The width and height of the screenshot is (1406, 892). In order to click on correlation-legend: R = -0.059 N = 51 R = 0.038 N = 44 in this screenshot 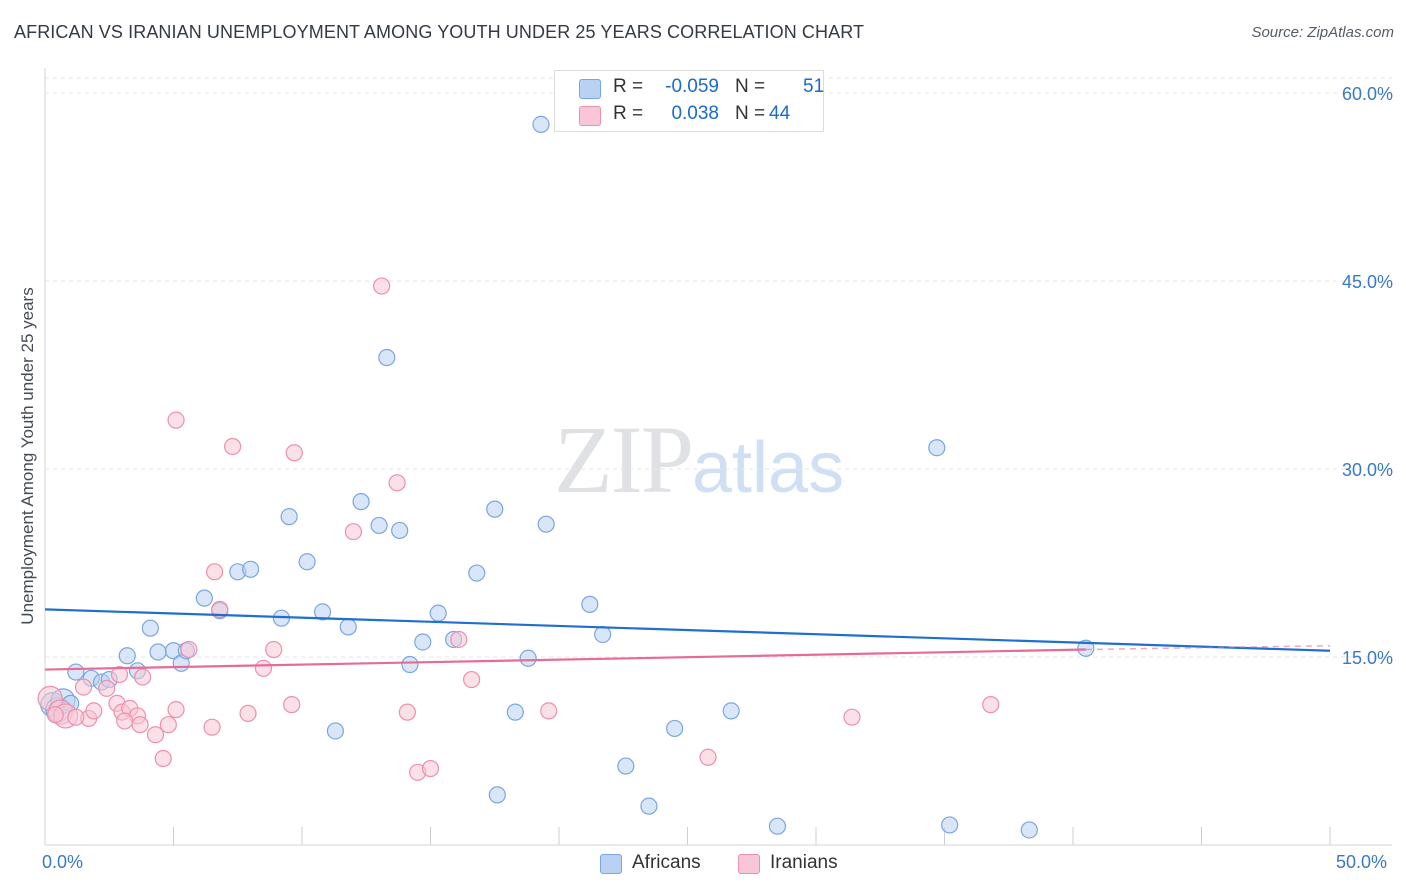, I will do `click(689, 101)`.